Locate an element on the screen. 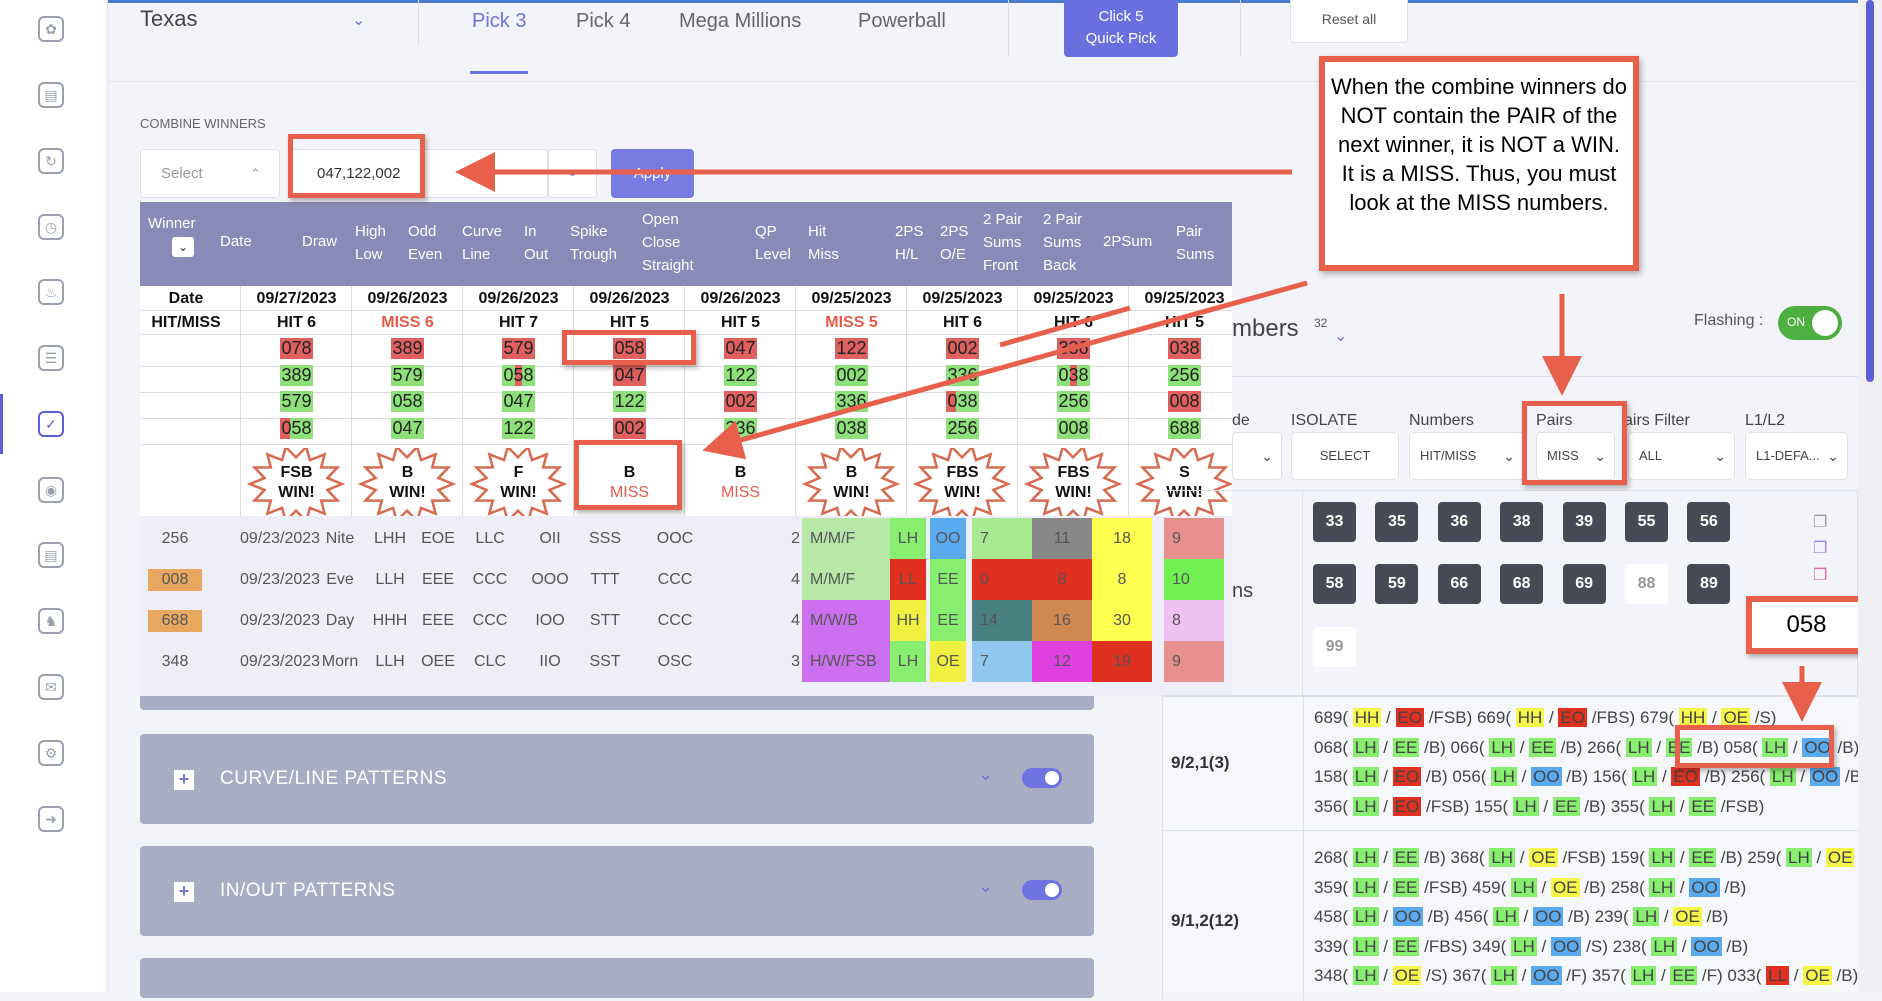 The width and height of the screenshot is (1882, 1001). pair-entry: 355( LH / EE /FSB) is located at coordinates (1687, 806).